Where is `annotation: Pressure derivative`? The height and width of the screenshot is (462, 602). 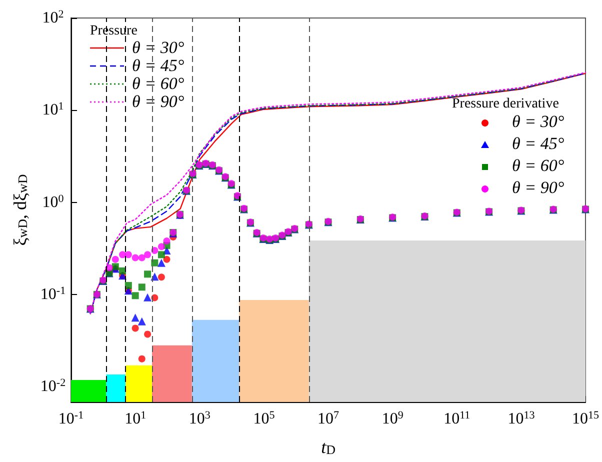
annotation: Pressure derivative is located at coordinates (505, 104).